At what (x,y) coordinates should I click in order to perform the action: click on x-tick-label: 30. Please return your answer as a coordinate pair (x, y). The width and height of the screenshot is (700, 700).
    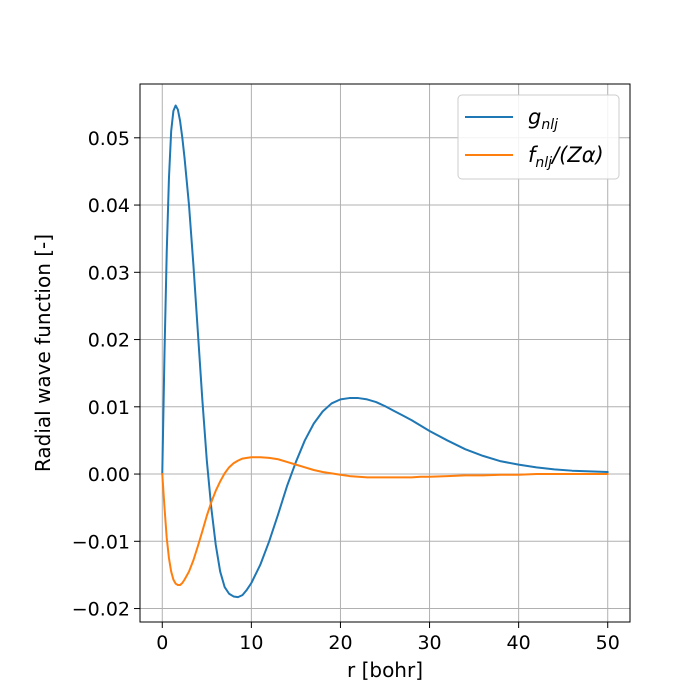
    Looking at the image, I should click on (429, 643).